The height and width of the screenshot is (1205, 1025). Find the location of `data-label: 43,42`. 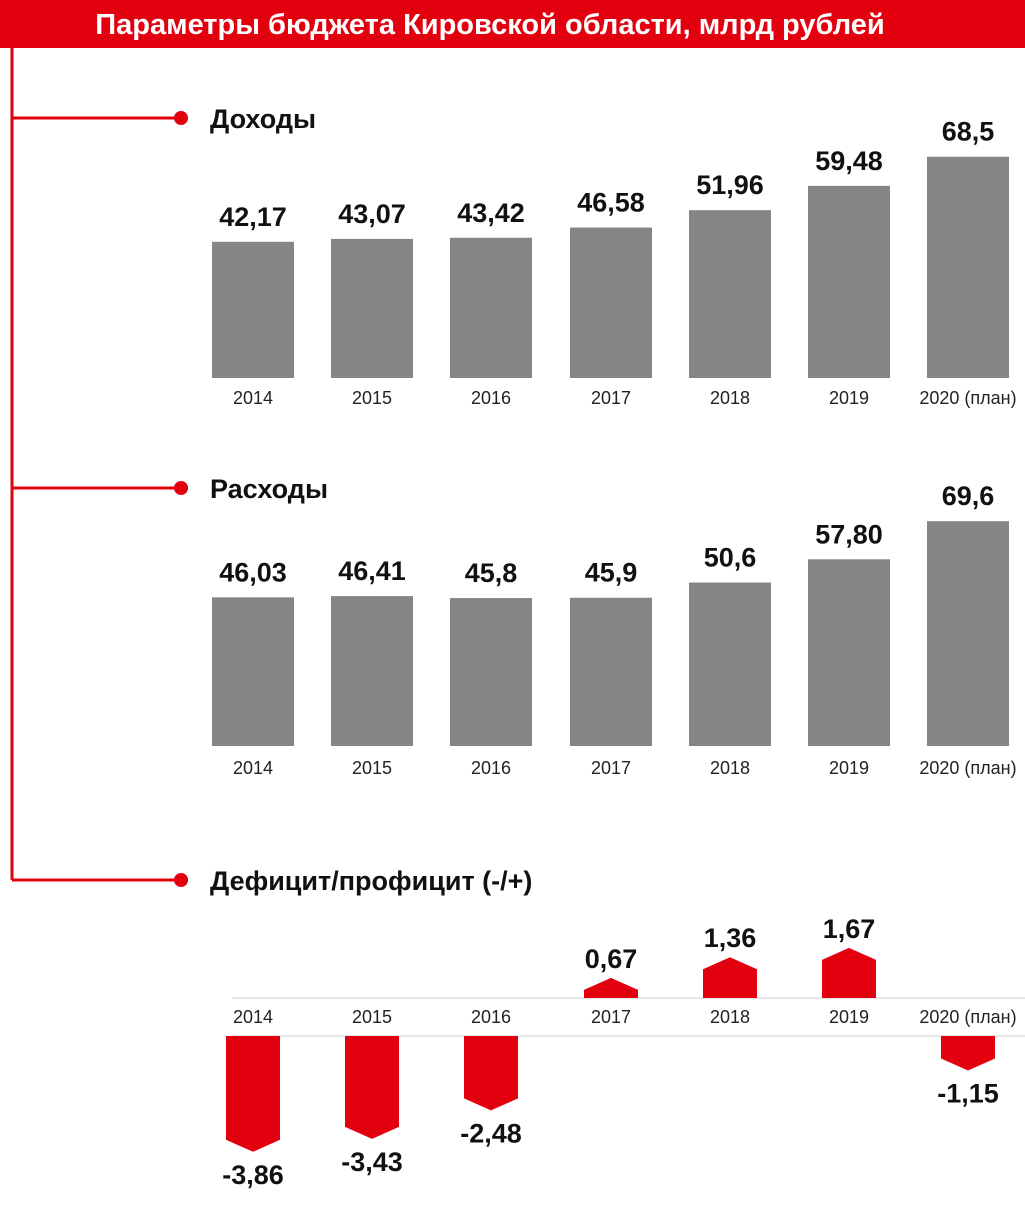

data-label: 43,42 is located at coordinates (491, 213).